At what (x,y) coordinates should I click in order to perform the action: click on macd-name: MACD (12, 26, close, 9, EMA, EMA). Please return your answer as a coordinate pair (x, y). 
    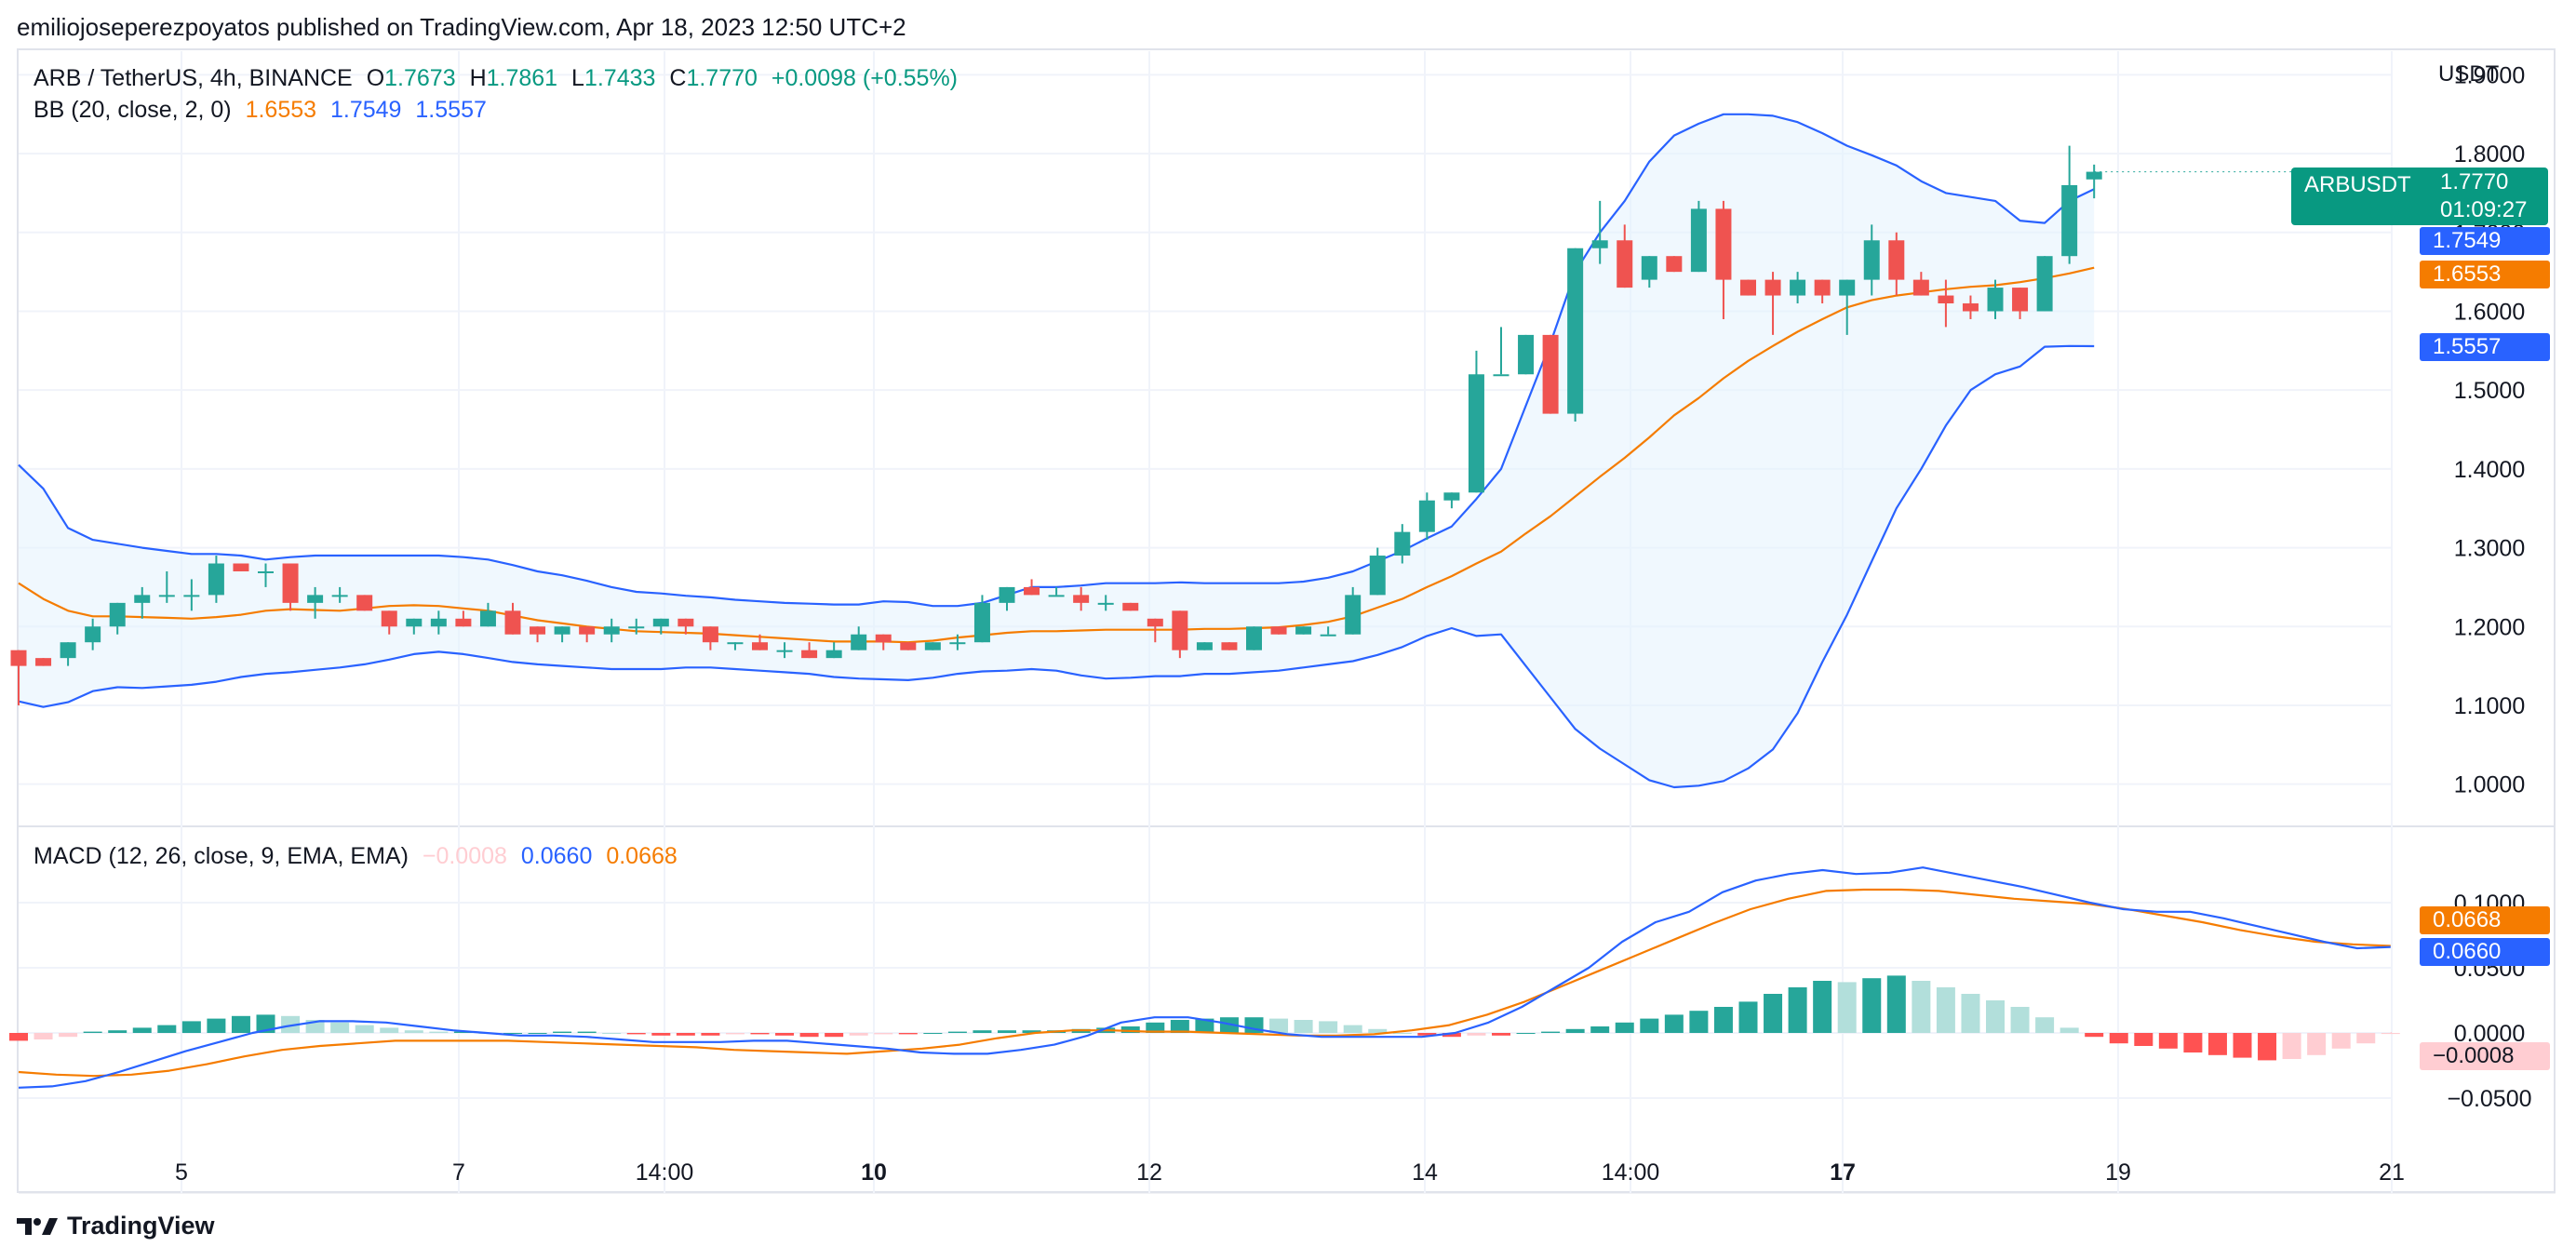
    Looking at the image, I should click on (221, 856).